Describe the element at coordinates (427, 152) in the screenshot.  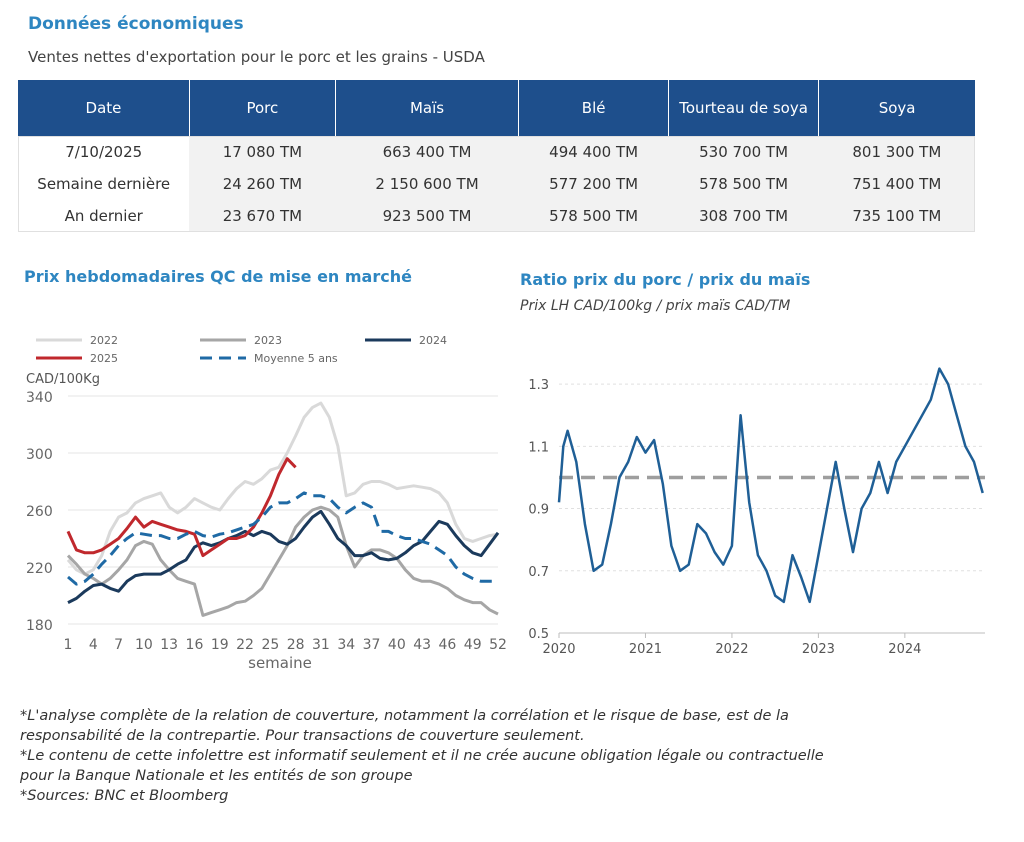
I see `table-cell: 663 400 TM` at that location.